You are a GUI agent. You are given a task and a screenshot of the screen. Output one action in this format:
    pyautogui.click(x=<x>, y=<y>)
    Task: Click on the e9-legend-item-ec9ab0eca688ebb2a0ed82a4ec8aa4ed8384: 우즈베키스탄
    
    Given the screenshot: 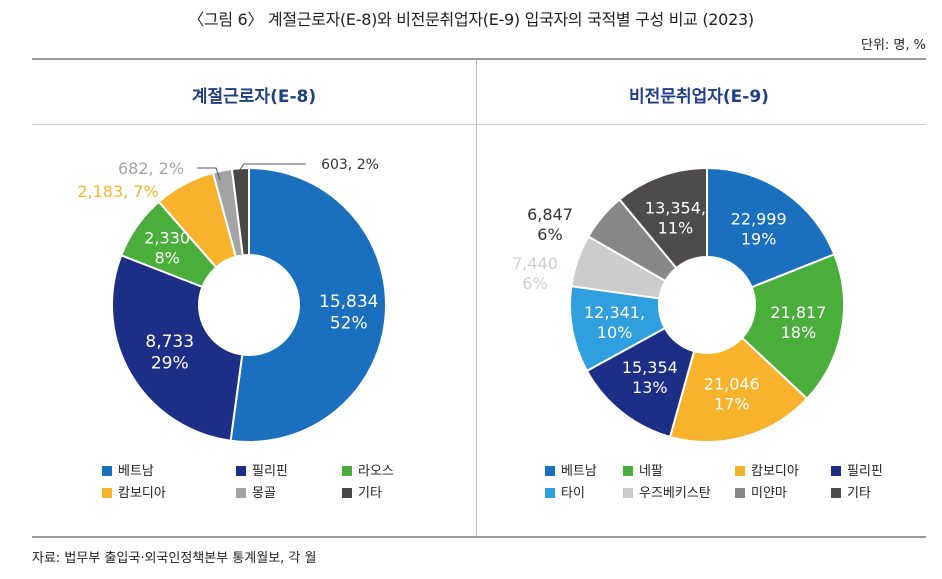 What is the action you would take?
    pyautogui.click(x=667, y=491)
    